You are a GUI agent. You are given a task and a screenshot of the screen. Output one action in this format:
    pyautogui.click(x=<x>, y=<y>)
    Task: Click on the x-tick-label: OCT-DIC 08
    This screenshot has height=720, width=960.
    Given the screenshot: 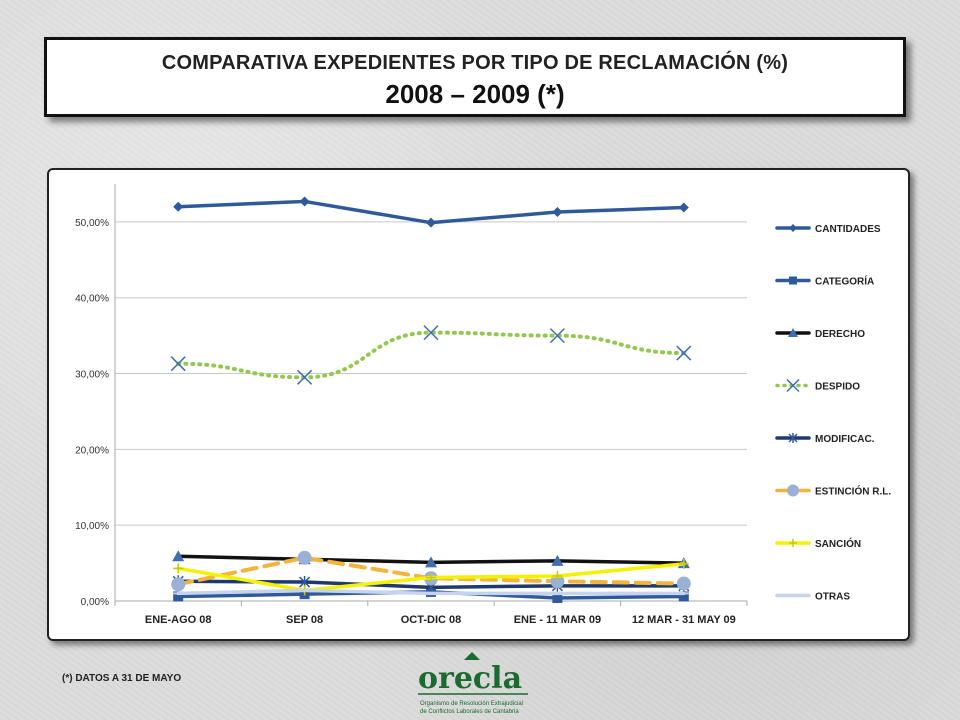 What is the action you would take?
    pyautogui.click(x=431, y=620)
    